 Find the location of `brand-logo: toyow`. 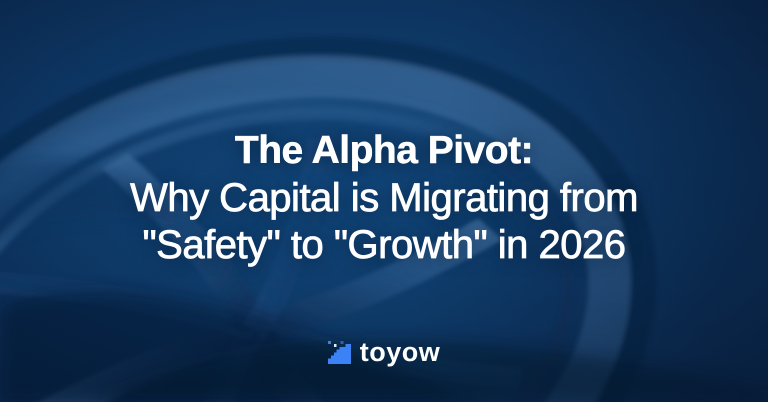

brand-logo: toyow is located at coordinates (384, 352).